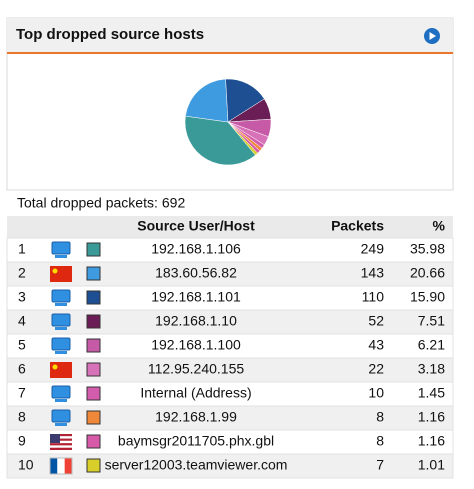  I want to click on percent: 7.51, so click(431, 321).